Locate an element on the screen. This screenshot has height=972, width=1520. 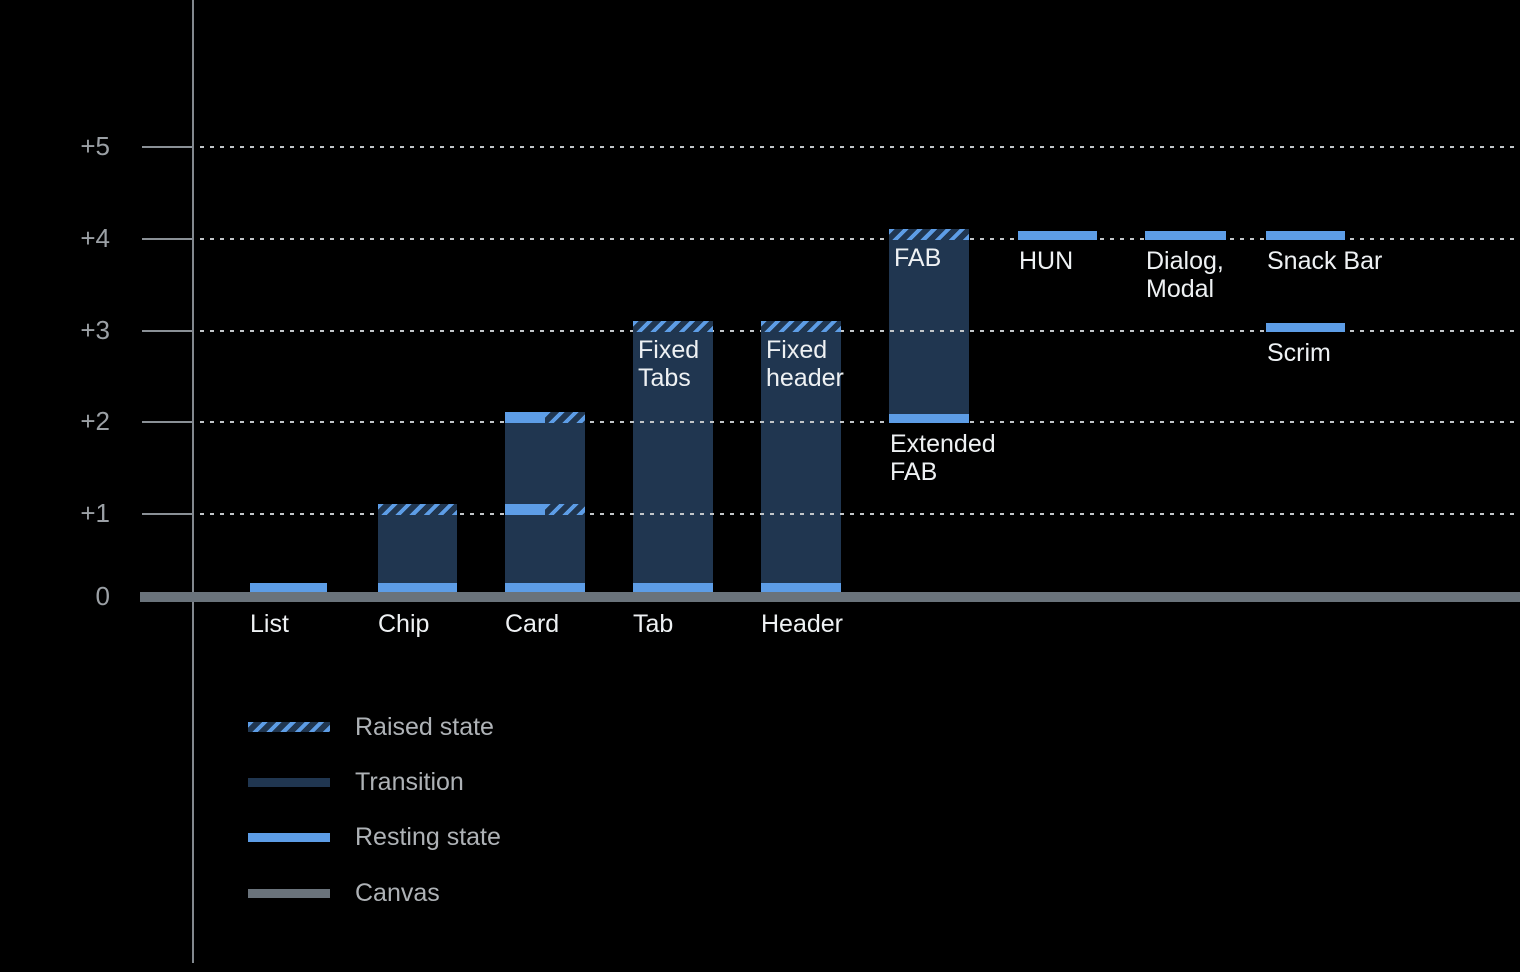
y-tick-label-4: +4 is located at coordinates (95, 237).